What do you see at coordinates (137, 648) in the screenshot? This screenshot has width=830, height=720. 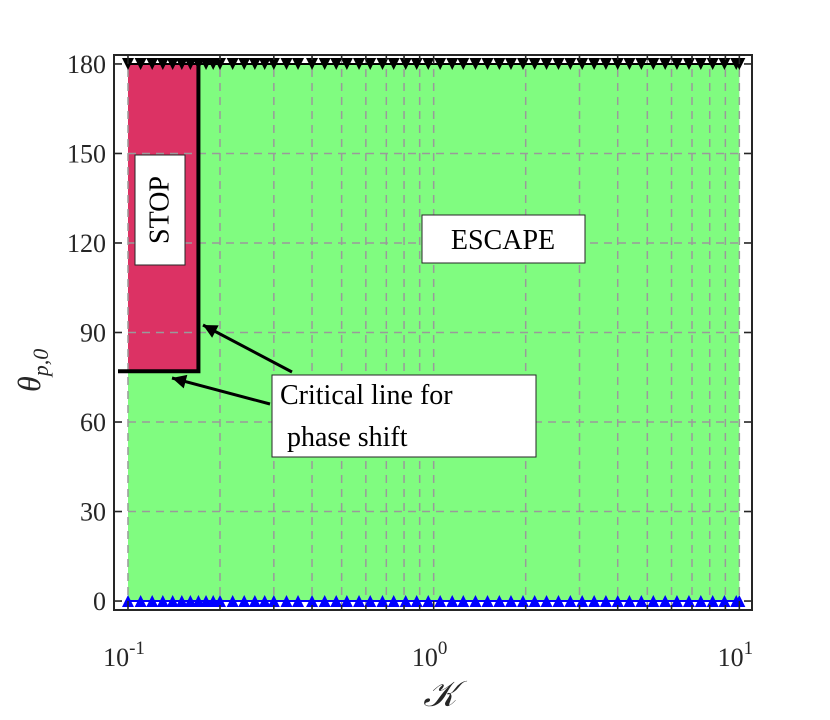 I see `x-tick-label-exponent: -1` at bounding box center [137, 648].